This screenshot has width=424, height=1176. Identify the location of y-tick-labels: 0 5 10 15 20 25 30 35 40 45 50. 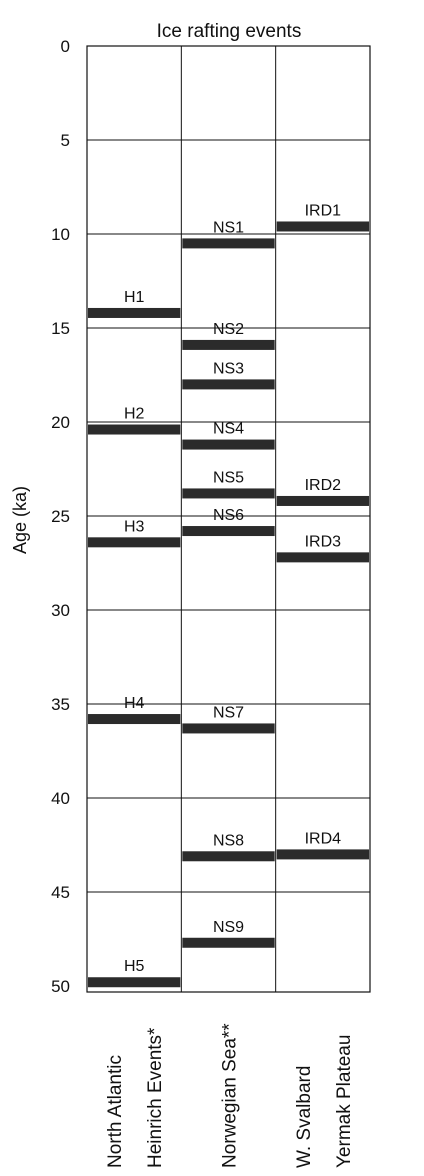
(60, 516).